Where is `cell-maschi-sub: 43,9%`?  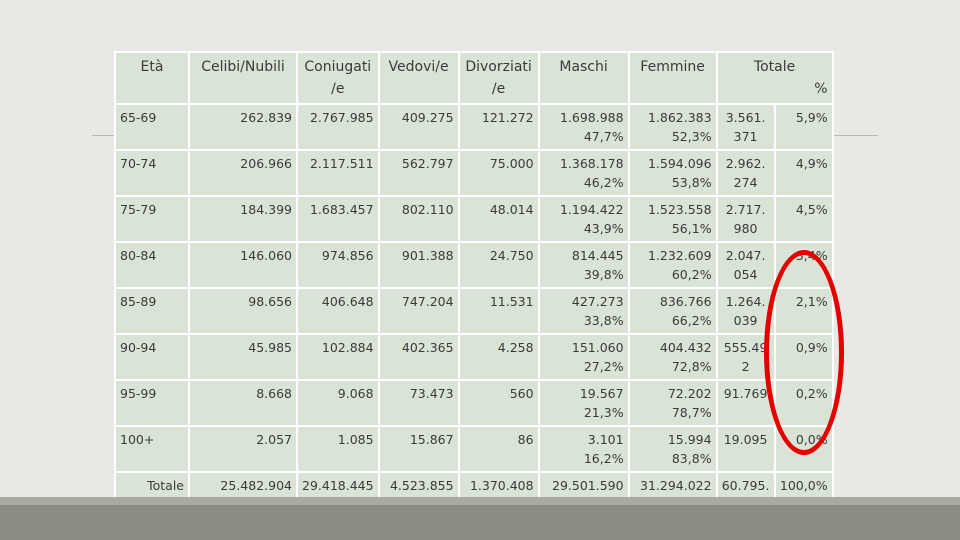
cell-maschi-sub: 43,9% is located at coordinates (603, 228).